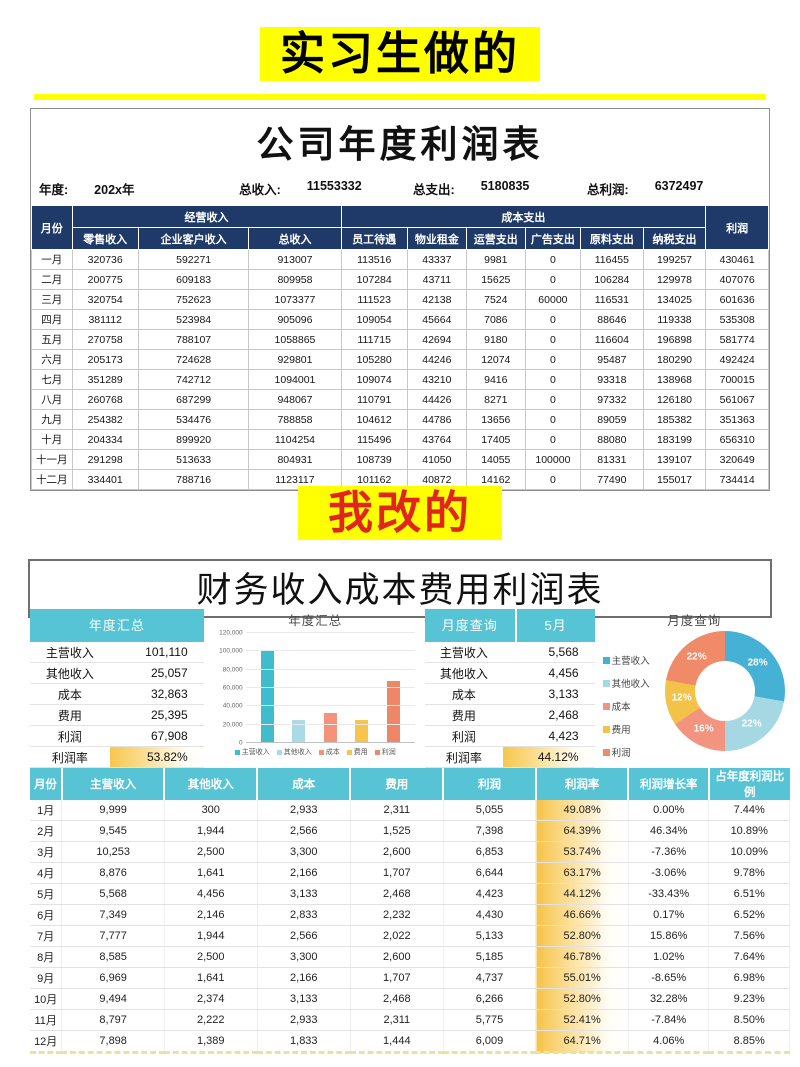  I want to click on month-cell: 十二月, so click(52, 479).